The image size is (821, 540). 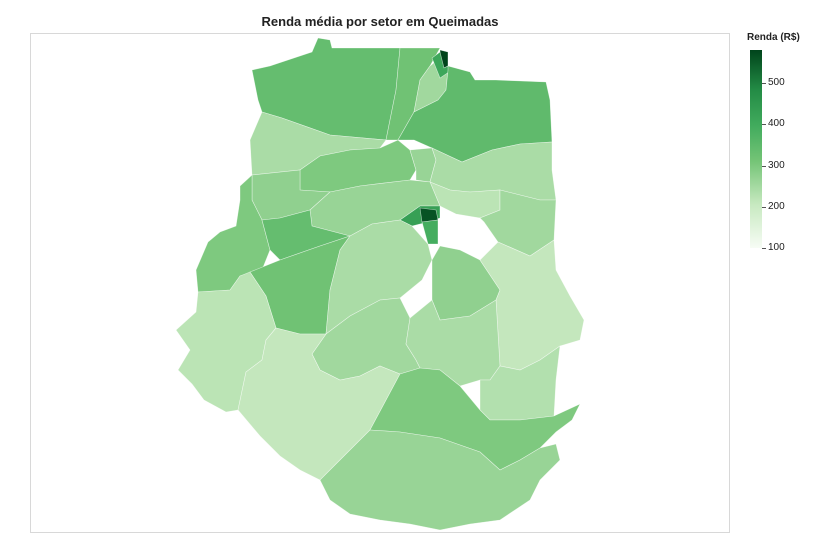 What do you see at coordinates (773, 37) in the screenshot?
I see `legend-title: Renda (R$)` at bounding box center [773, 37].